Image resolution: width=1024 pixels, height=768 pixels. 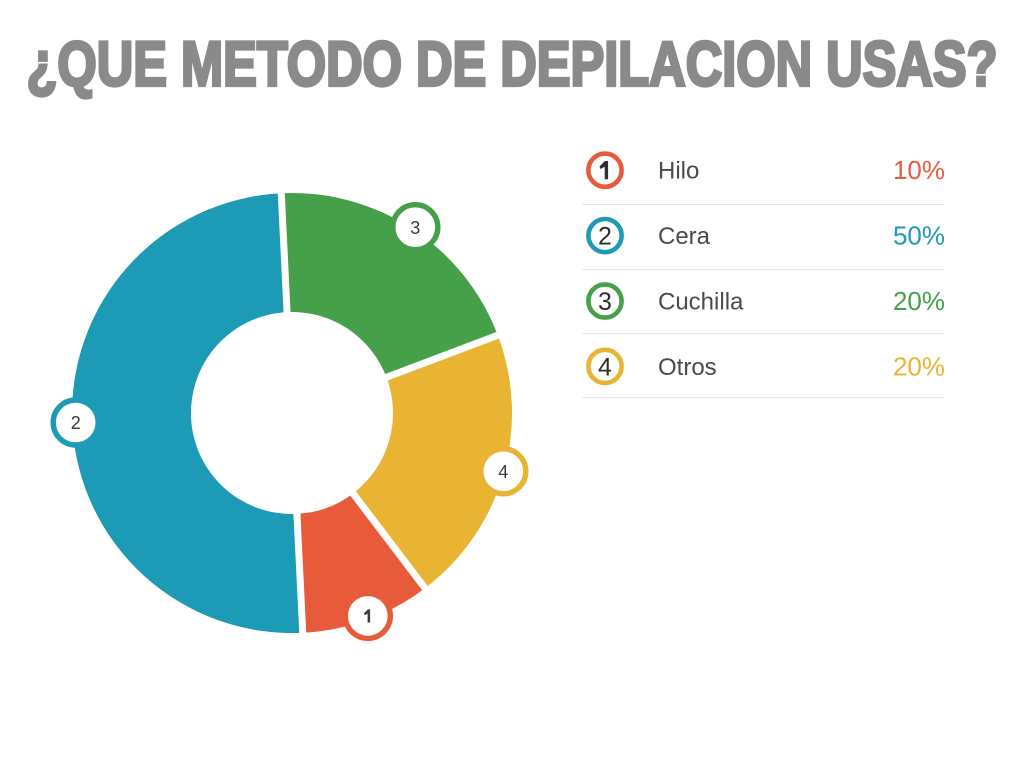 What do you see at coordinates (919, 236) in the screenshot?
I see `svg-text: 50%` at bounding box center [919, 236].